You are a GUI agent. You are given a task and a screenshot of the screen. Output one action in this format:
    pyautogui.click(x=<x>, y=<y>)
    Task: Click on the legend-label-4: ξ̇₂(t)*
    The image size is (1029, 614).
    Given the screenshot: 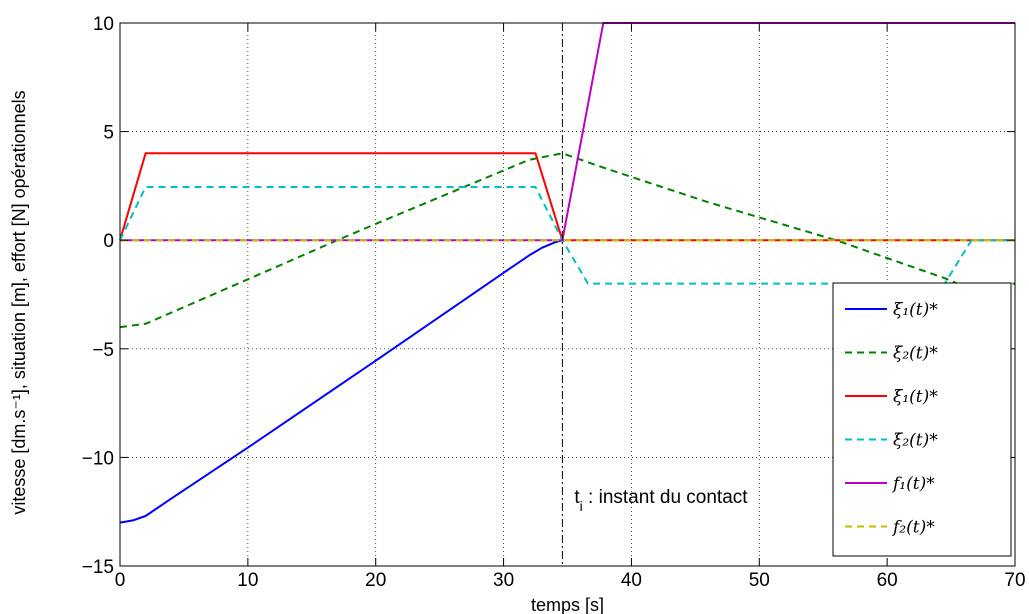 What is the action you would take?
    pyautogui.click(x=915, y=441)
    